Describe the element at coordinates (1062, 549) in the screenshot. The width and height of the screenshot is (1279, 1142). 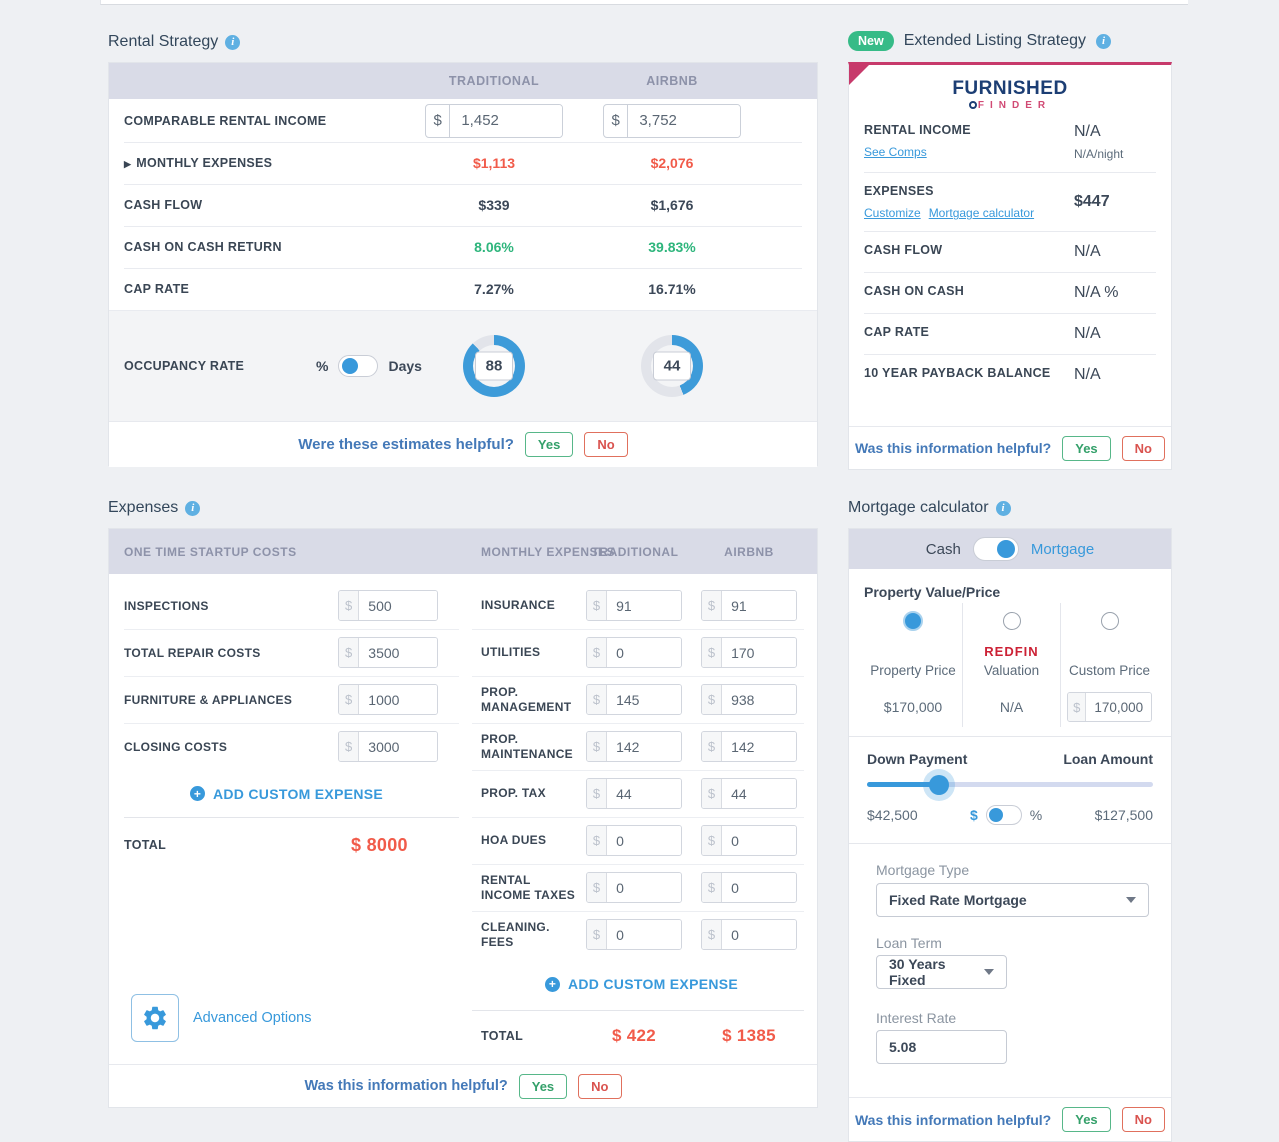
I see `mortgage-option-label: Mortgage` at that location.